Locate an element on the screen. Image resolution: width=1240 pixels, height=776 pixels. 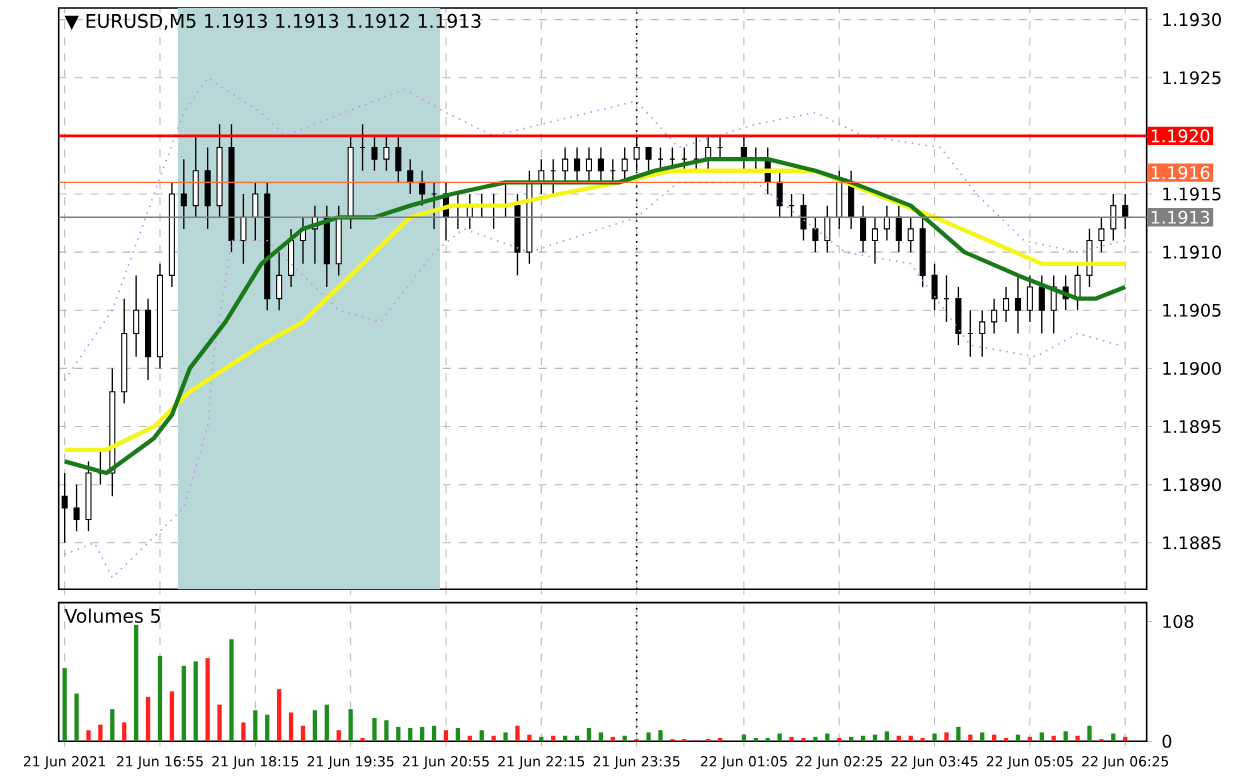
y-tick-label: 1.1915 is located at coordinates (1192, 194).